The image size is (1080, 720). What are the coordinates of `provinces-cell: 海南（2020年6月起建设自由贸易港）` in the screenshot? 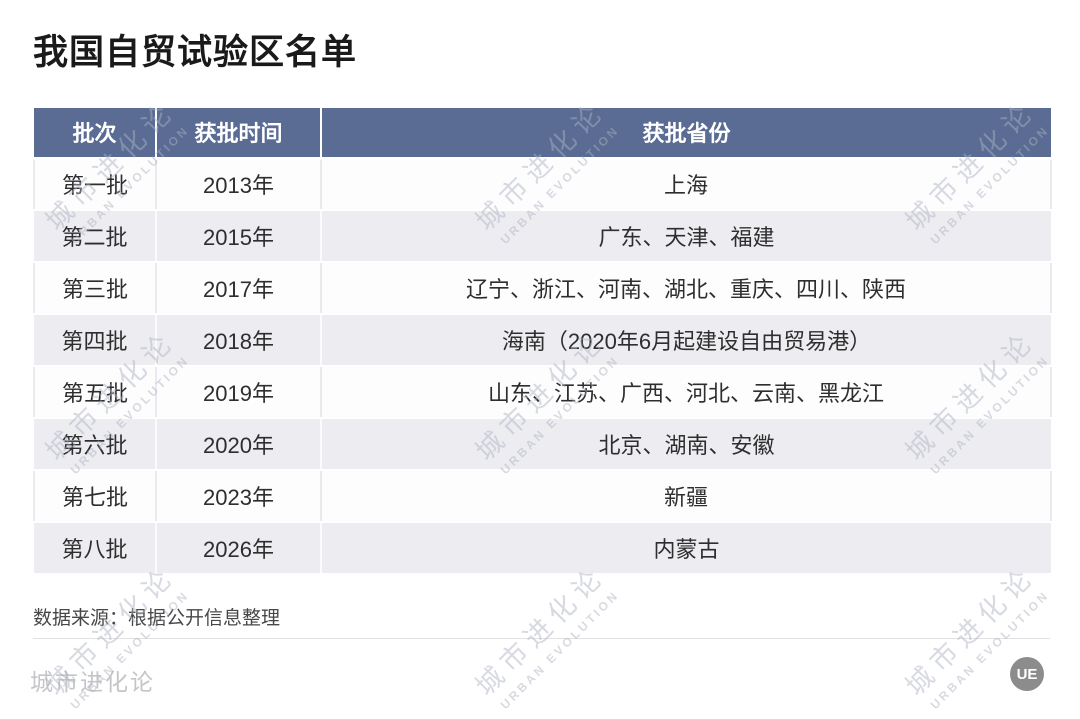 It's located at (686, 340).